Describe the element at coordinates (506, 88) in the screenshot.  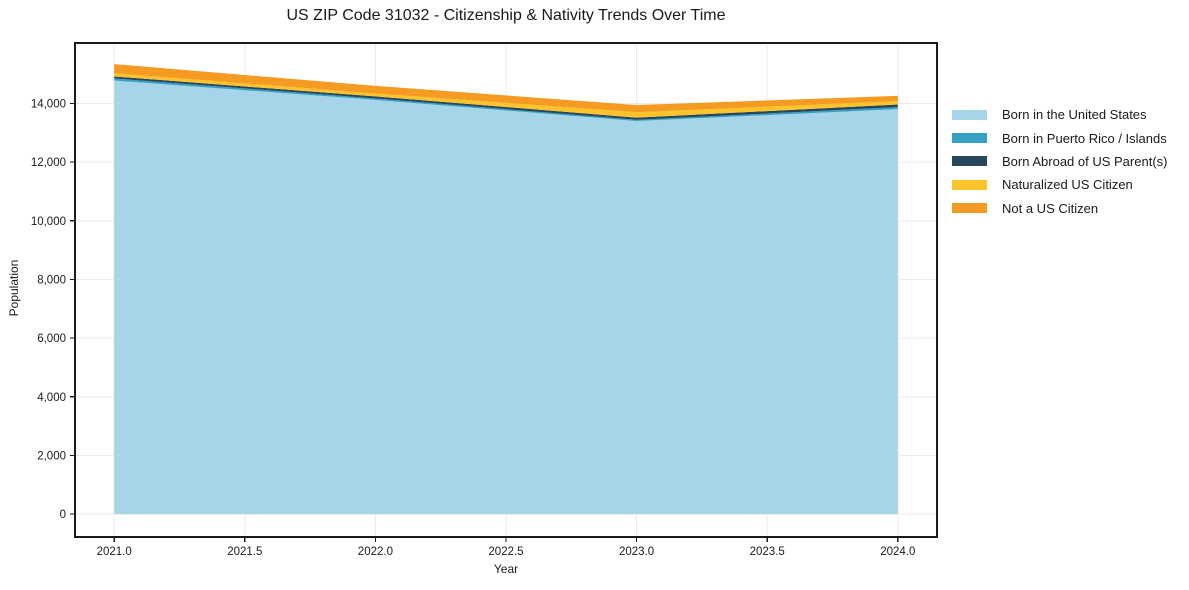
I see `area-series` at that location.